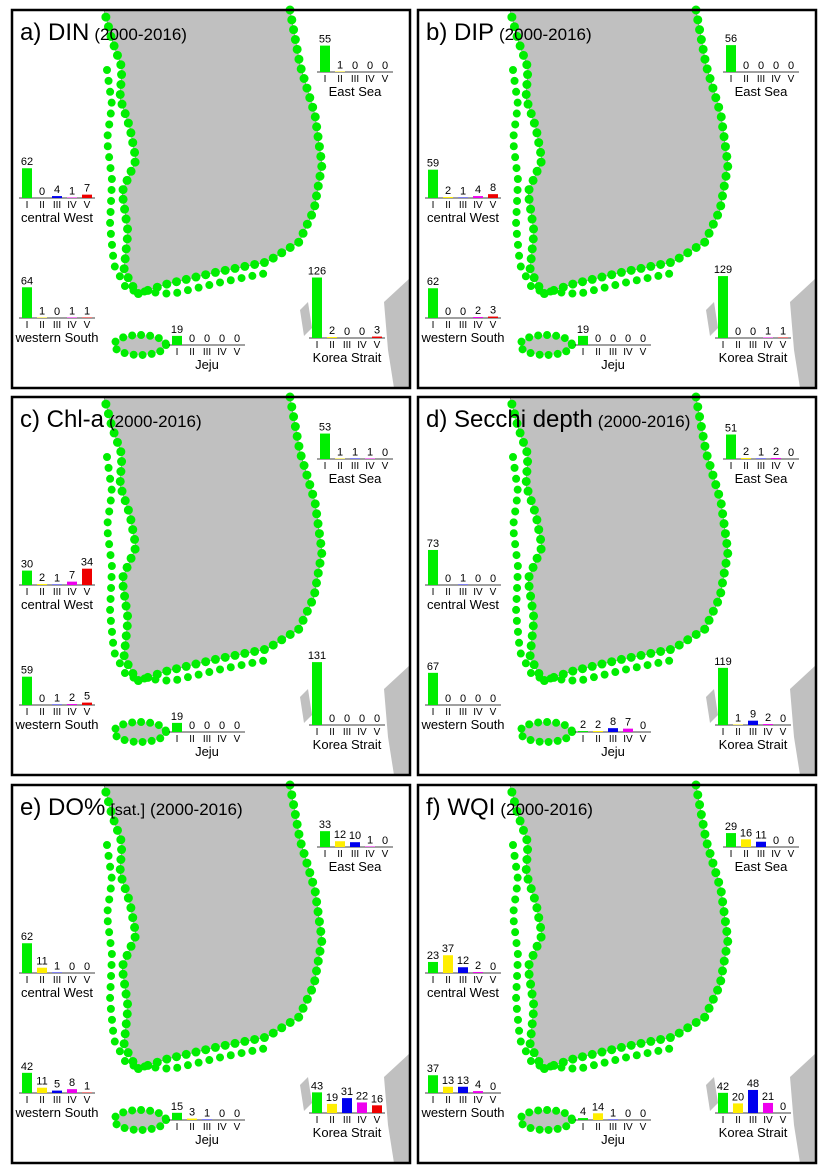  Describe the element at coordinates (460, 32) in the screenshot. I see `title: b) DIP` at that location.